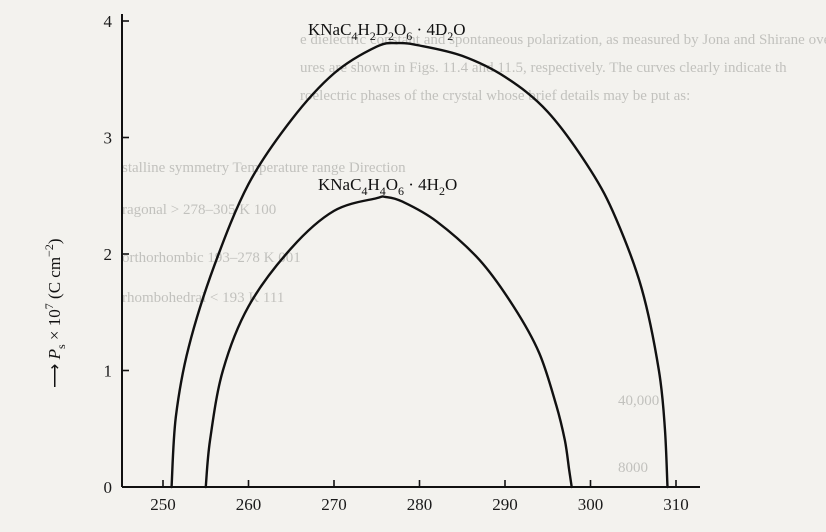 Image resolution: width=826 pixels, height=532 pixels. Describe the element at coordinates (199, 210) in the screenshot. I see `bleed-text-line: ragonal > 278–305 K 100` at that location.